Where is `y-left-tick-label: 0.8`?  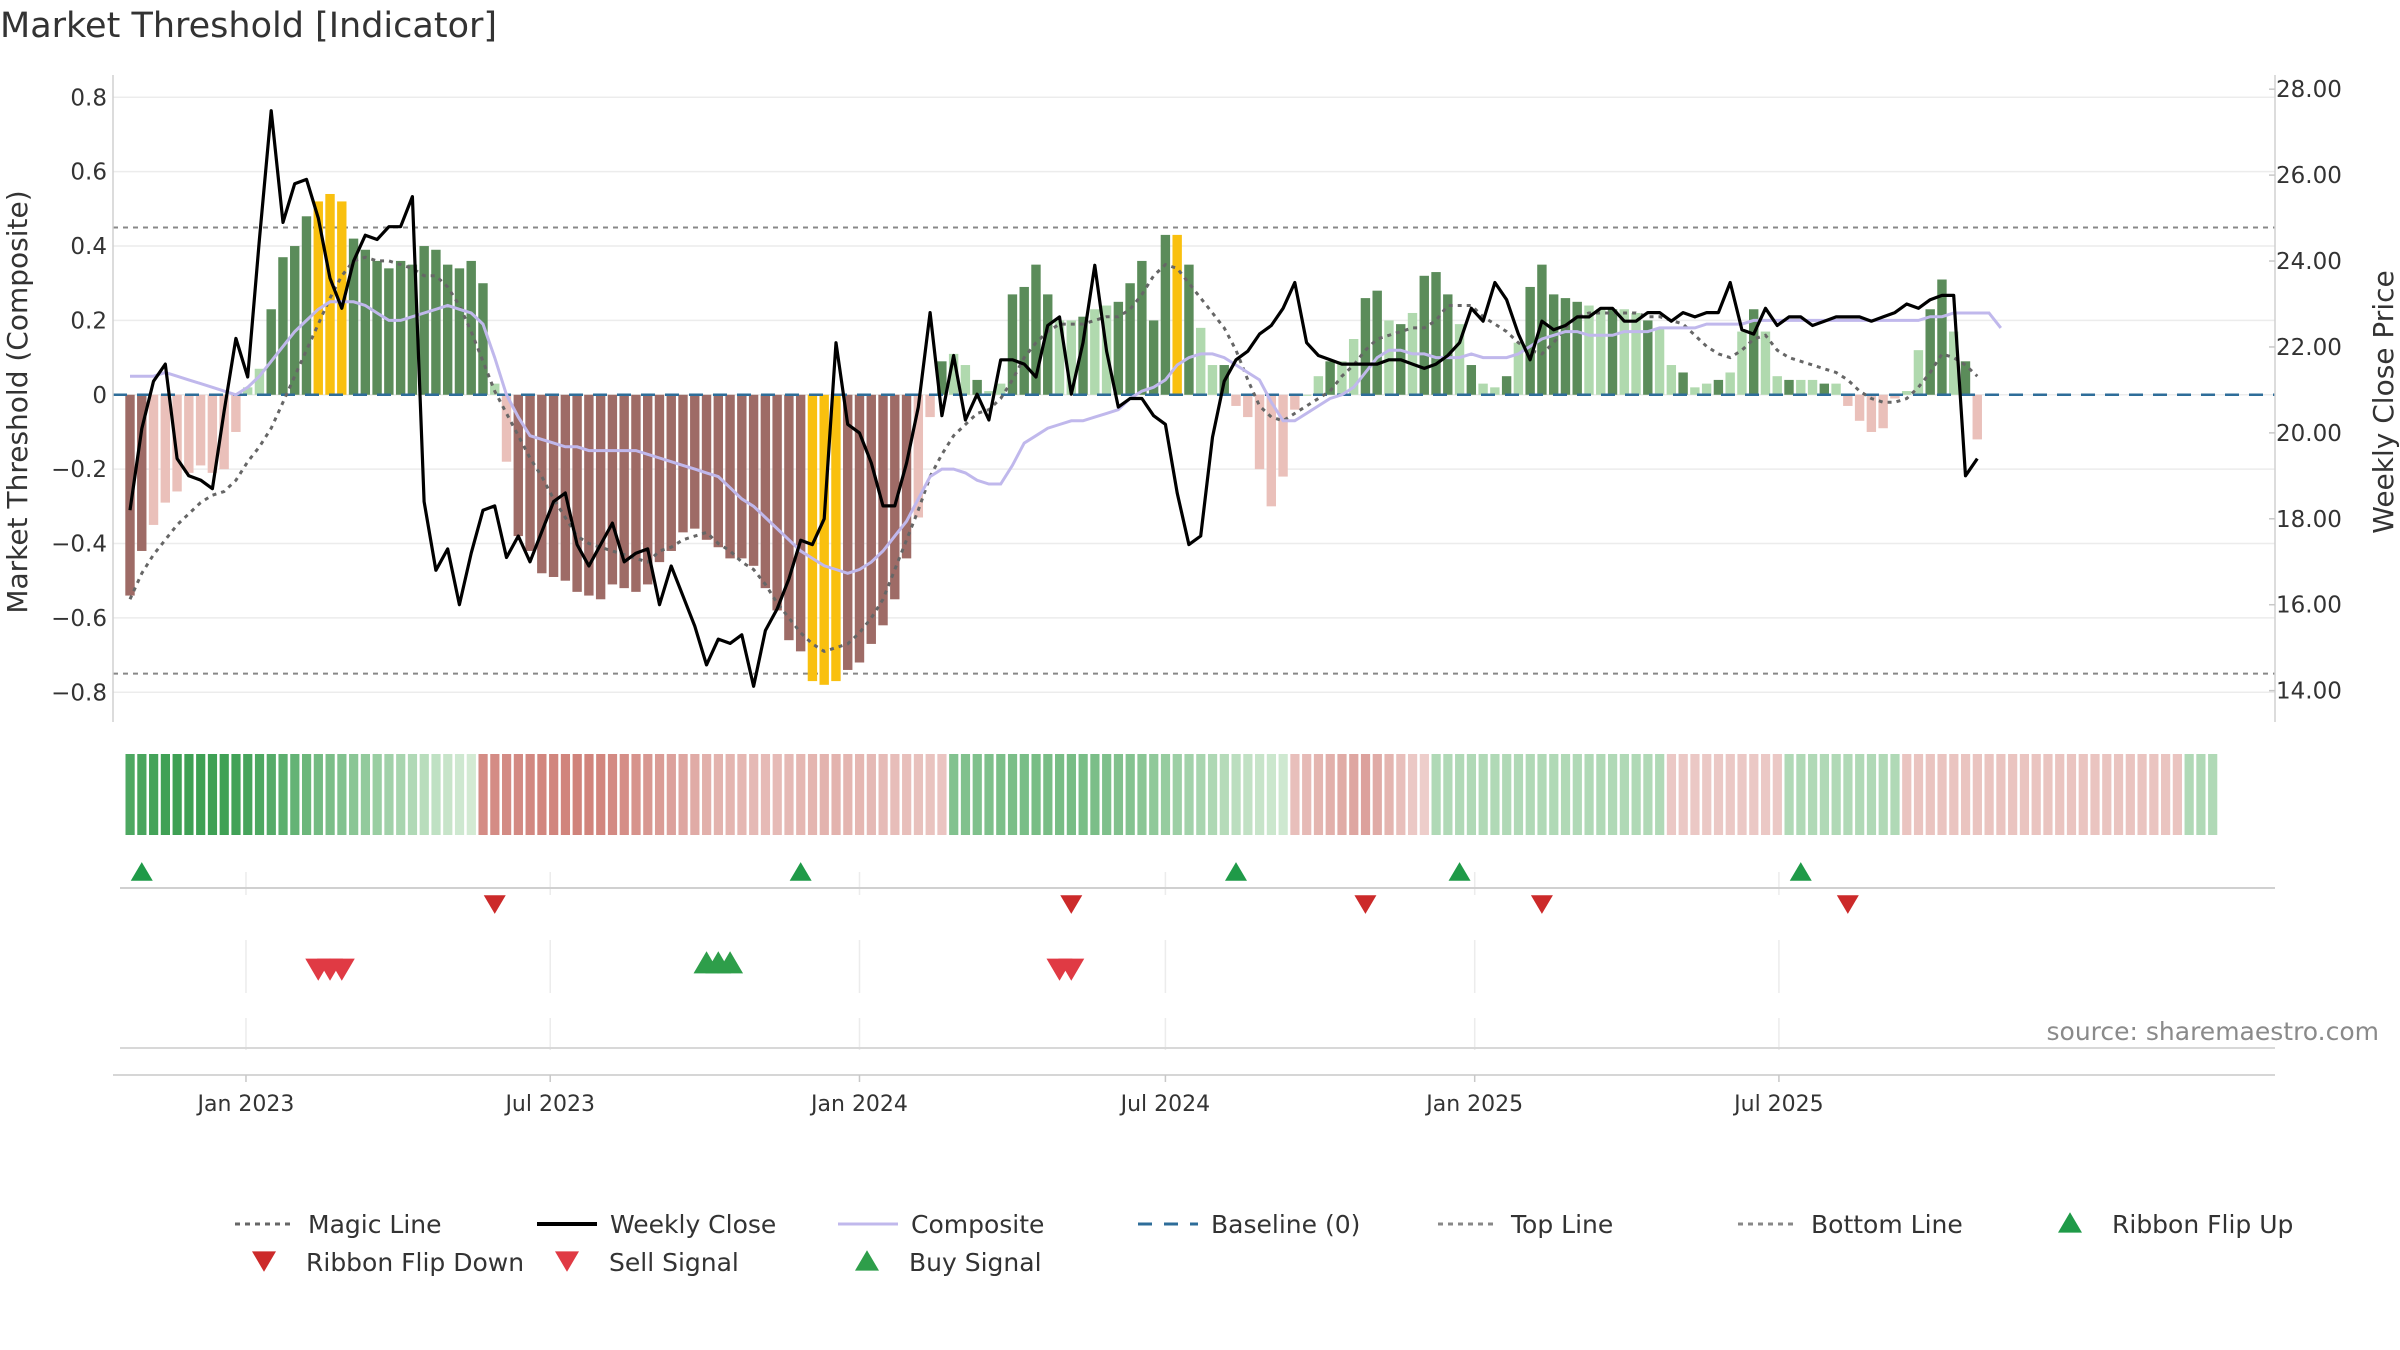
y-left-tick-label: 0.8 is located at coordinates (88, 98).